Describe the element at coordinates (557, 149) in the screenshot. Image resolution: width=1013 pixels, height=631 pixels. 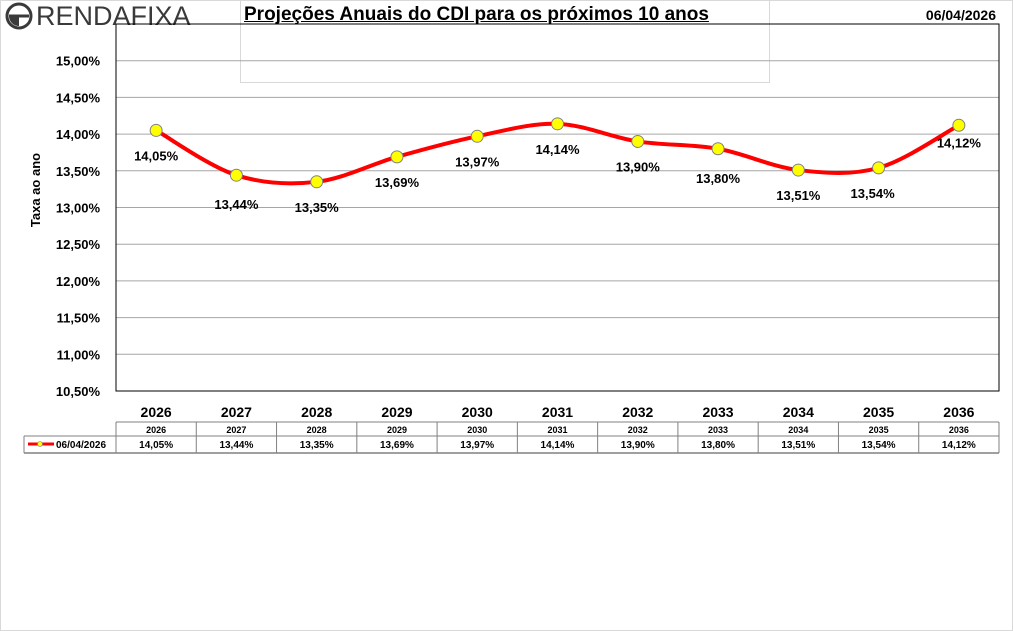
I see `data-label: 14,14%` at that location.